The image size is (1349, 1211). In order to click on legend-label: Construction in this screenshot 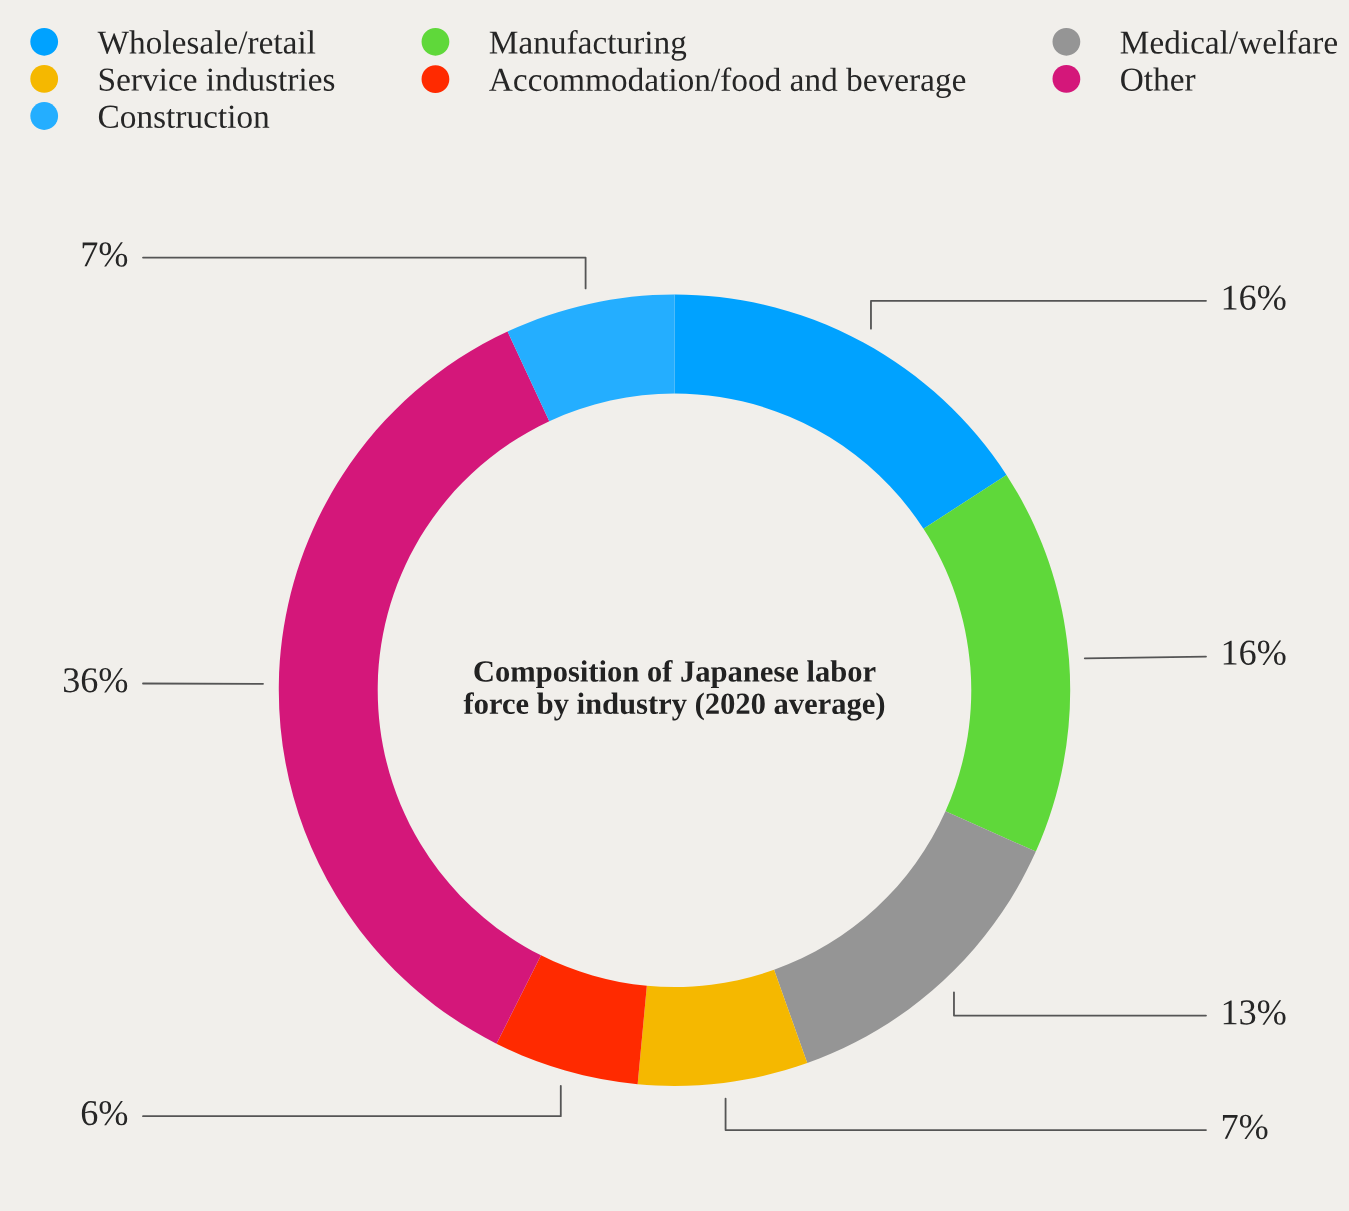, I will do `click(184, 116)`.